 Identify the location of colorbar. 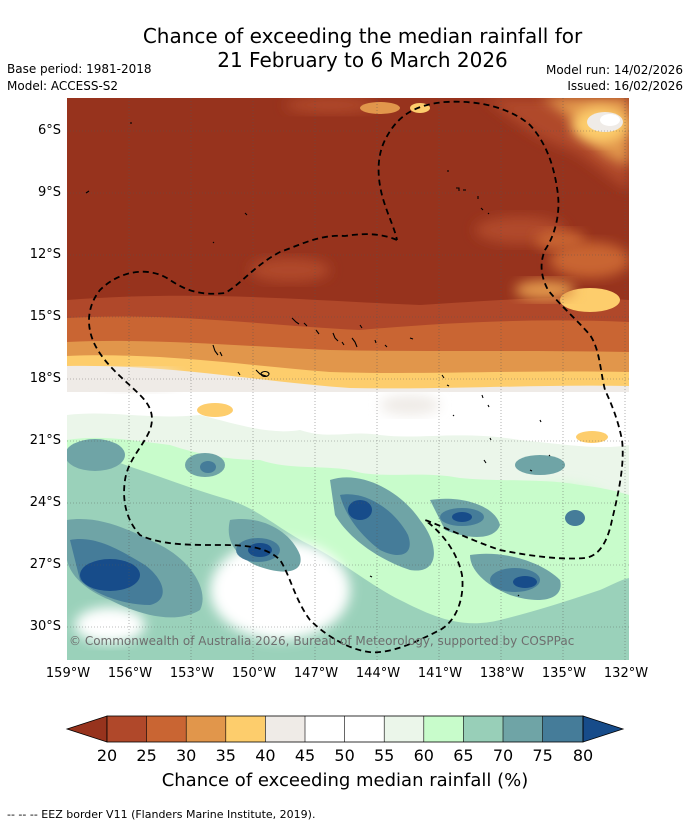
(345, 729).